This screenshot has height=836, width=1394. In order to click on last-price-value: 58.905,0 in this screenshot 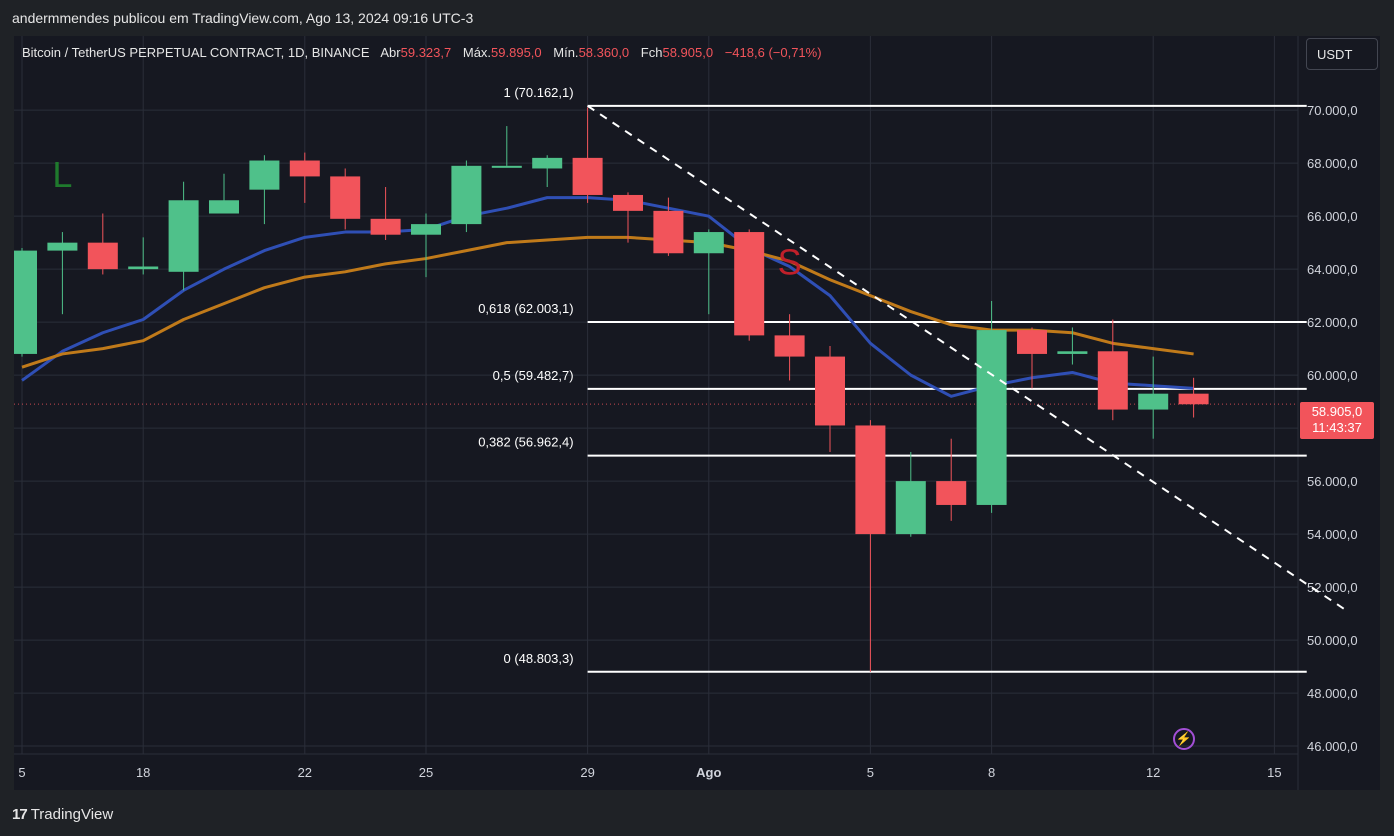, I will do `click(1337, 411)`.